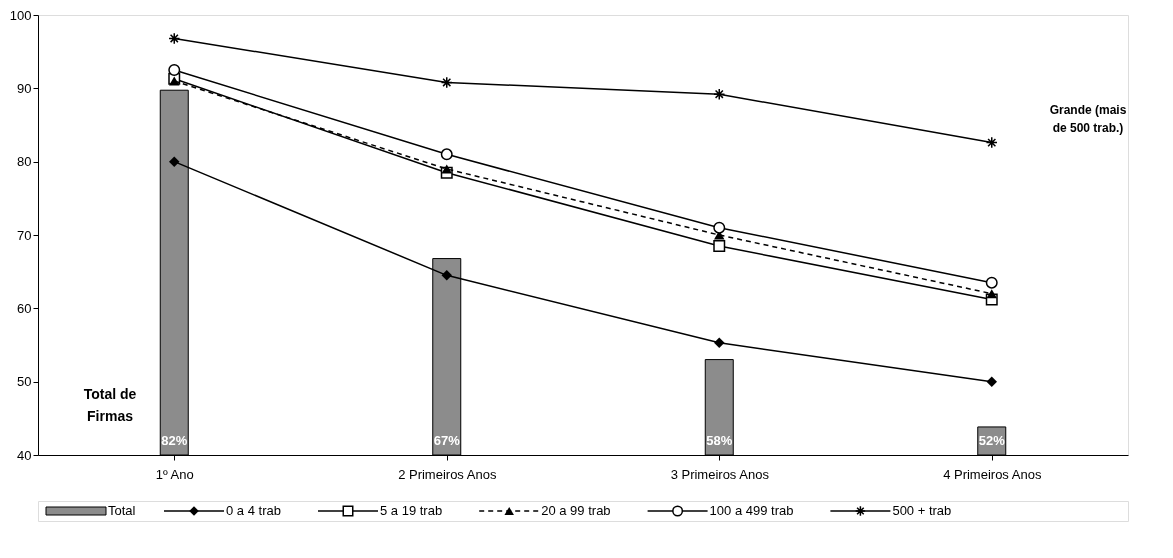 This screenshot has width=1173, height=558. What do you see at coordinates (1088, 119) in the screenshot?
I see `annotation: Grande (mais de 500 trab.)` at bounding box center [1088, 119].